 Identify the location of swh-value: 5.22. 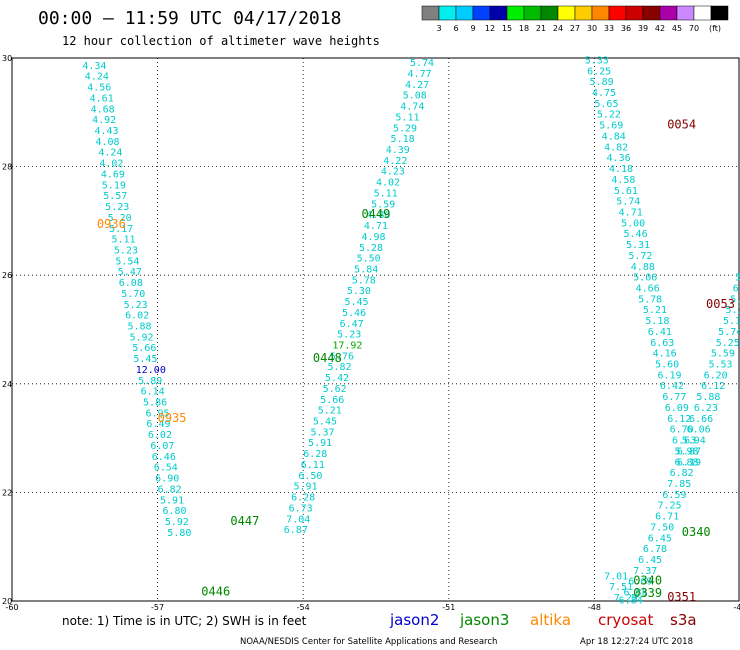
(609, 115).